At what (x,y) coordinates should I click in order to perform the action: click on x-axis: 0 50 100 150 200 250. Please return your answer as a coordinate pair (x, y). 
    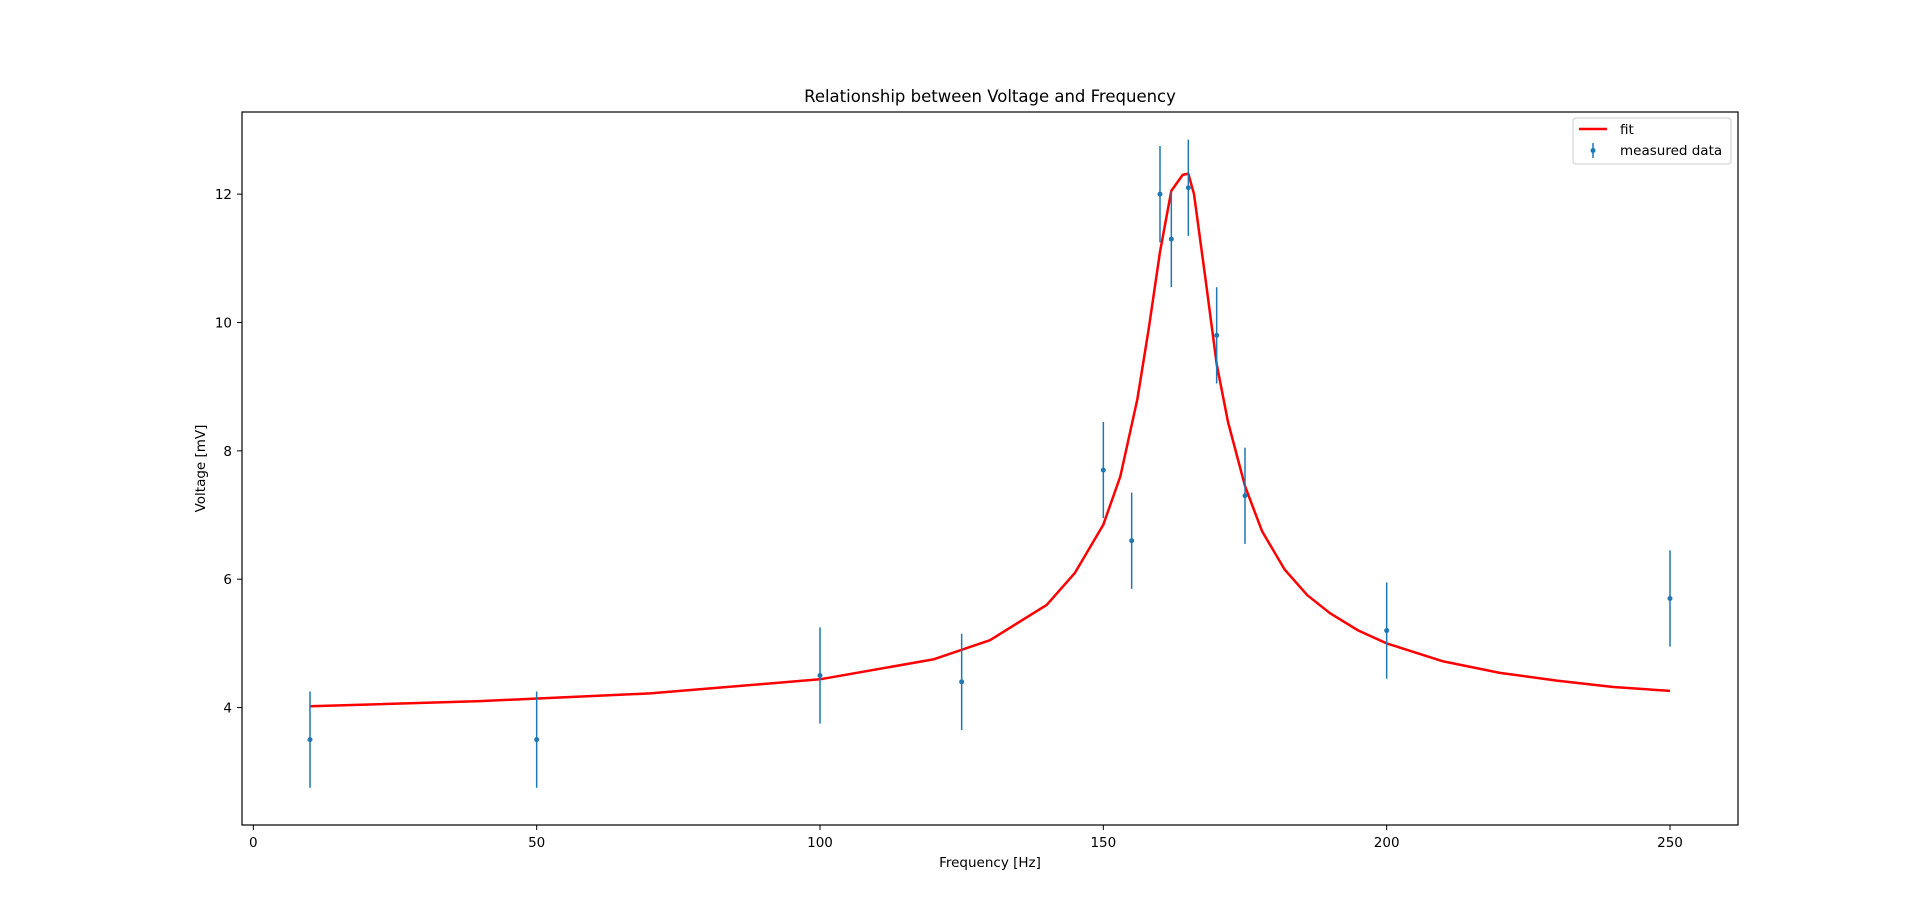
    Looking at the image, I should click on (966, 838).